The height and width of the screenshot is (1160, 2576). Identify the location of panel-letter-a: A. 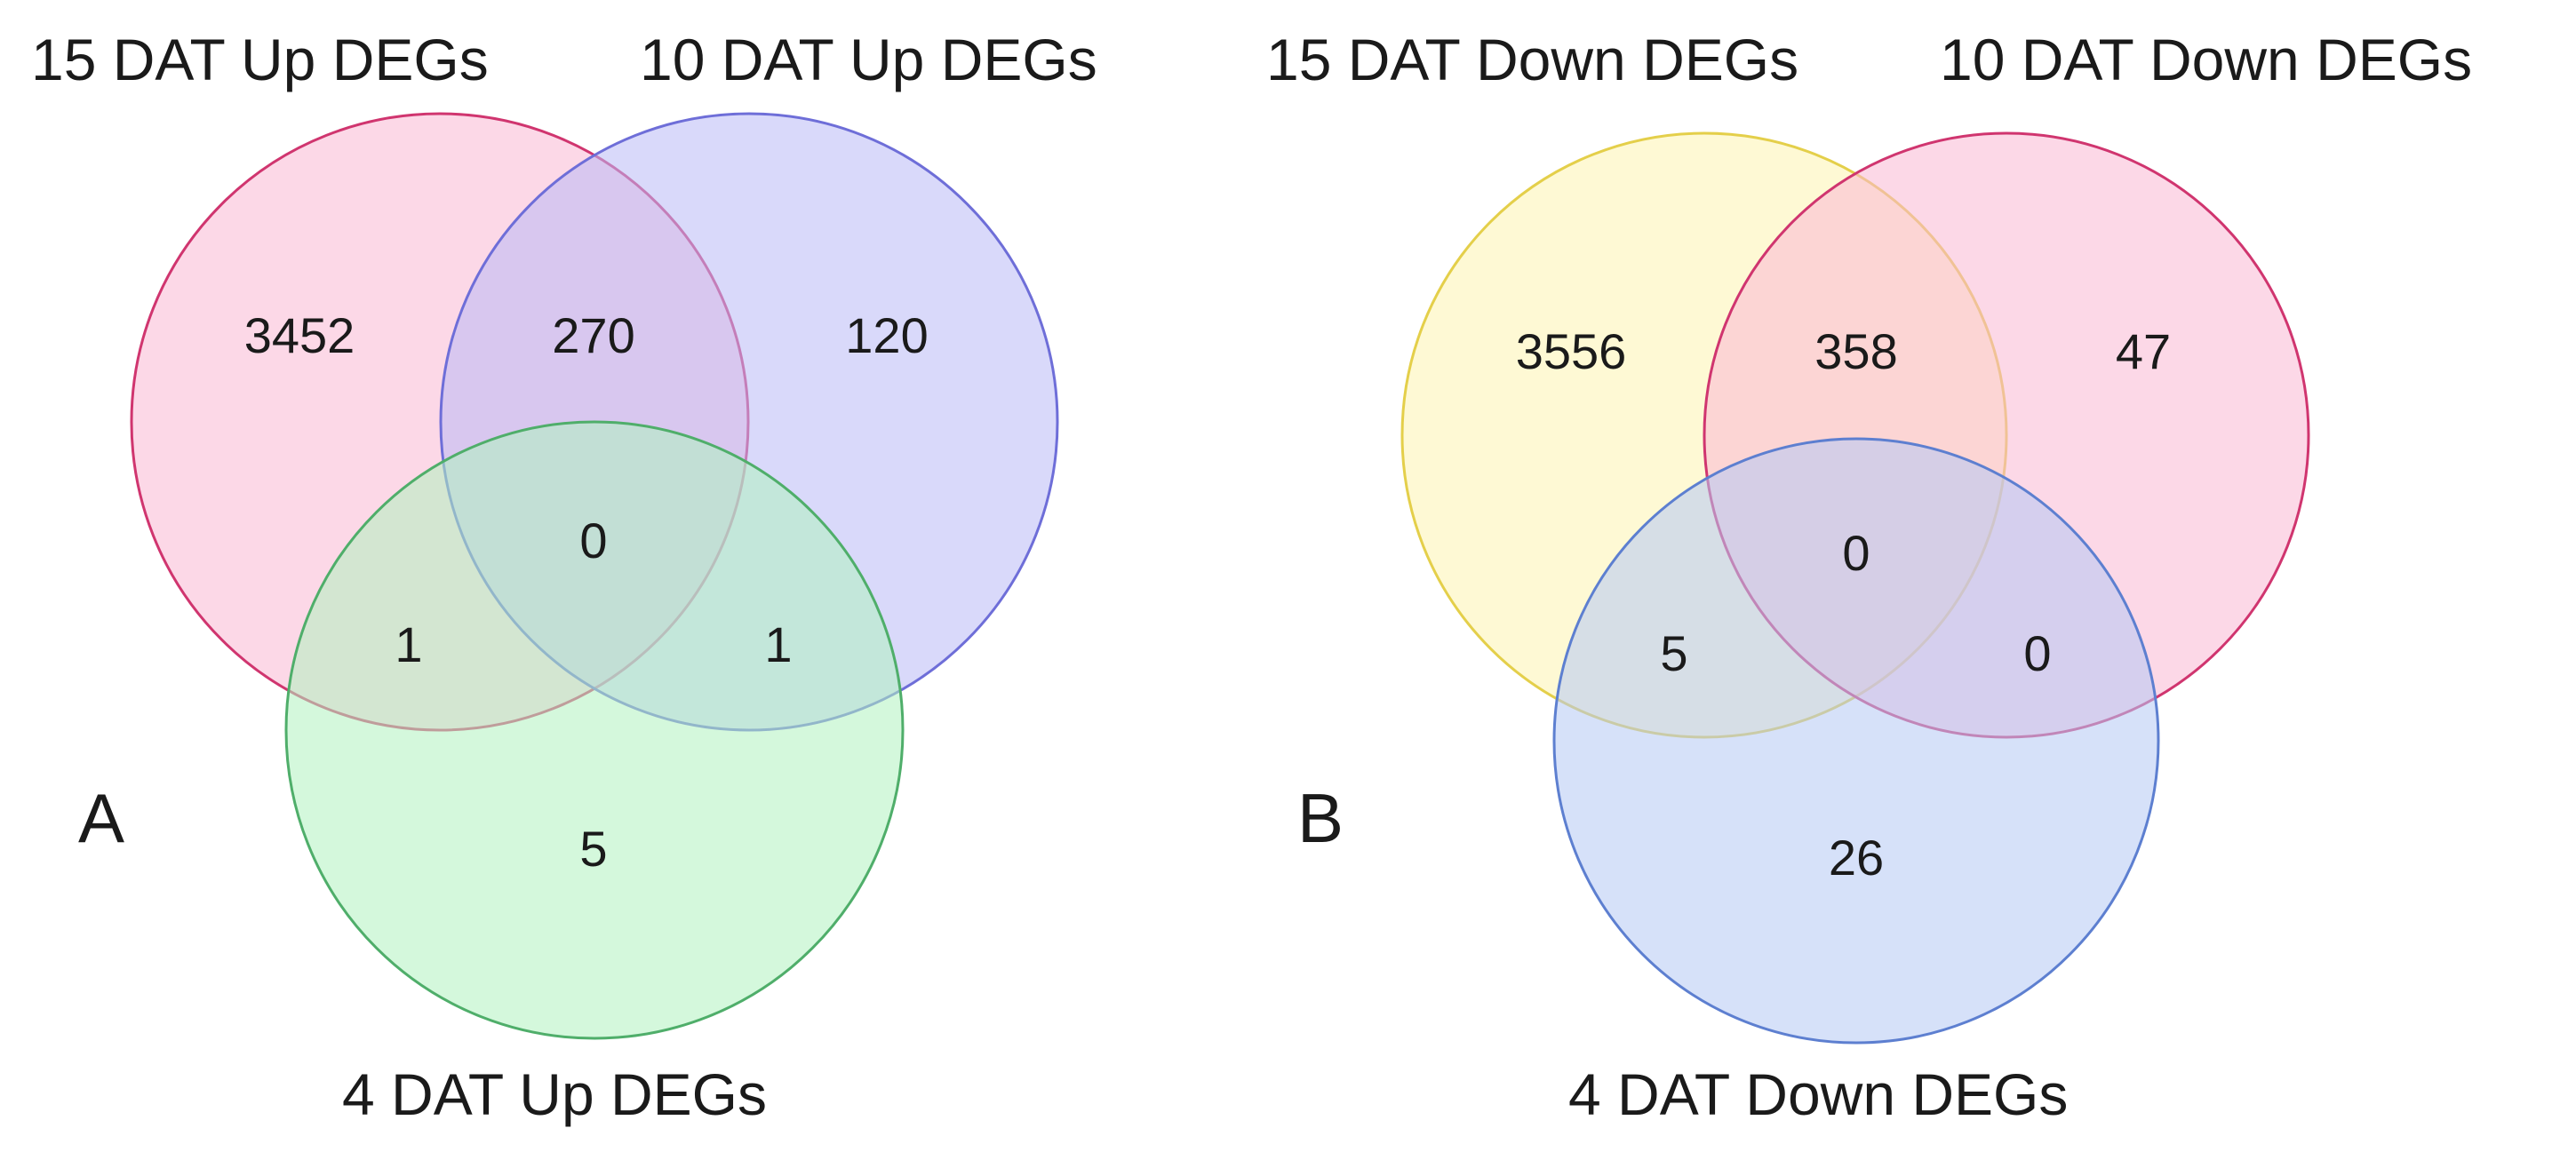
(101, 818).